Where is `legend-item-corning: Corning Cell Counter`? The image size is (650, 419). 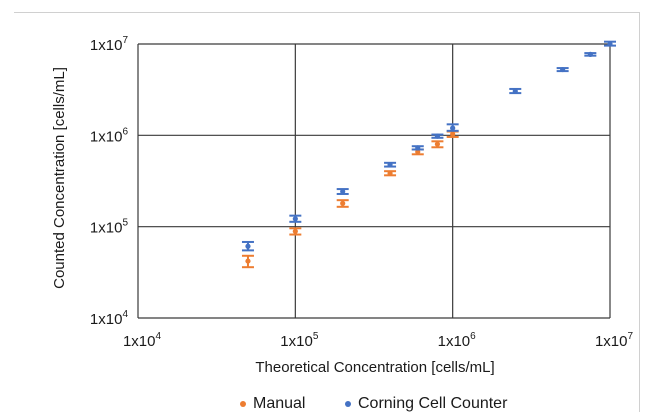
legend-item-corning: Corning Cell Counter is located at coordinates (426, 404).